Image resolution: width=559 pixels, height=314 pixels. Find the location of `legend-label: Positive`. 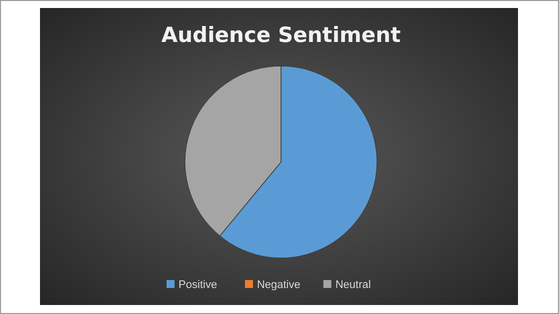

legend-label: Positive is located at coordinates (198, 285).